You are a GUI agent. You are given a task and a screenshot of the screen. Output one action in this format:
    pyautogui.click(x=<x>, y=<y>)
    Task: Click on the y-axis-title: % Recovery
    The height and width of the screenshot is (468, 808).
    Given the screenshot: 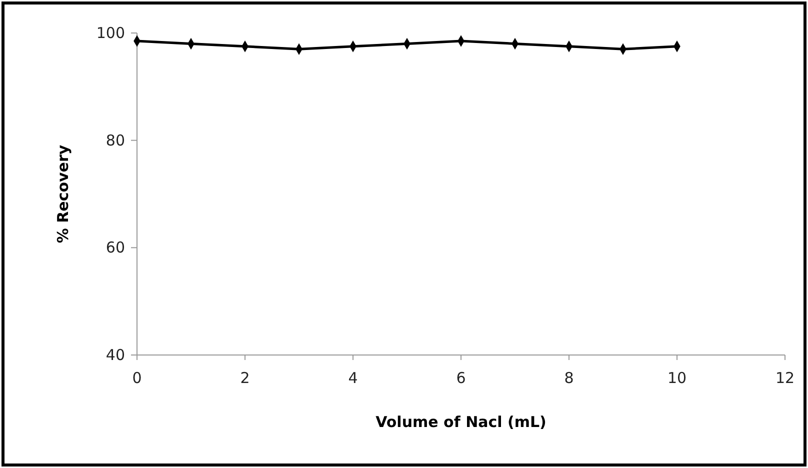 What is the action you would take?
    pyautogui.click(x=63, y=194)
    